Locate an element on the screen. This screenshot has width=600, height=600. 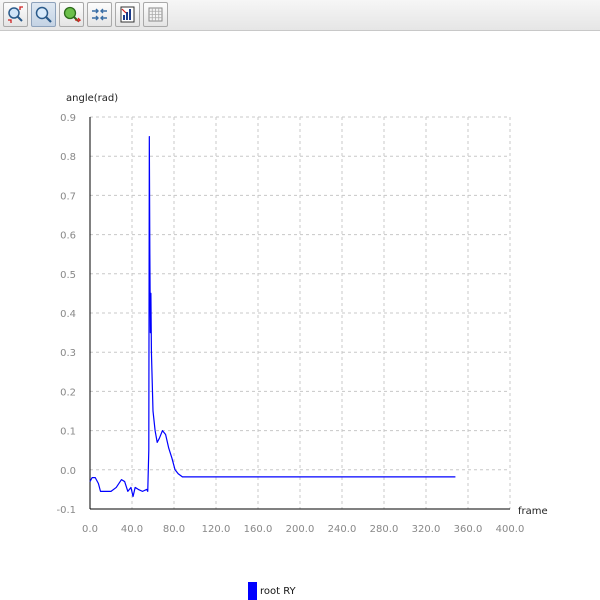
x-tick-label: 320.0 is located at coordinates (426, 529).